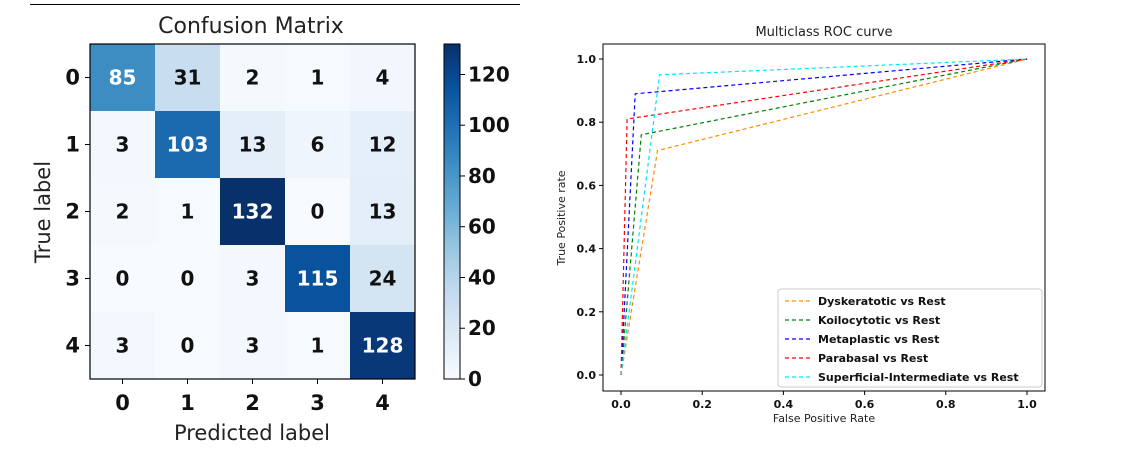  Describe the element at coordinates (72, 346) in the screenshot. I see `cm-y-tick-label: 4` at that location.